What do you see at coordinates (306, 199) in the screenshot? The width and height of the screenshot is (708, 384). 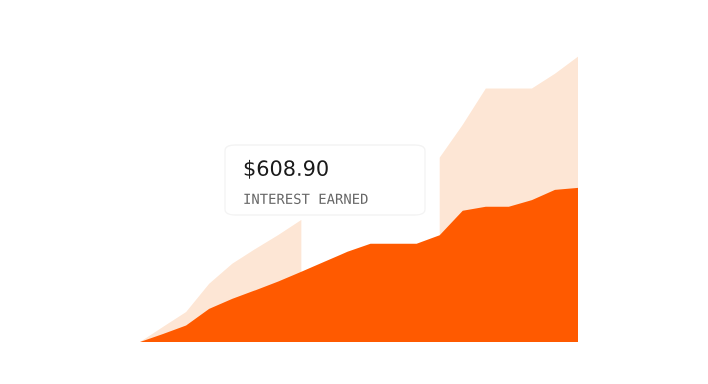 I see `annotation: INTEREST EARNED` at bounding box center [306, 199].